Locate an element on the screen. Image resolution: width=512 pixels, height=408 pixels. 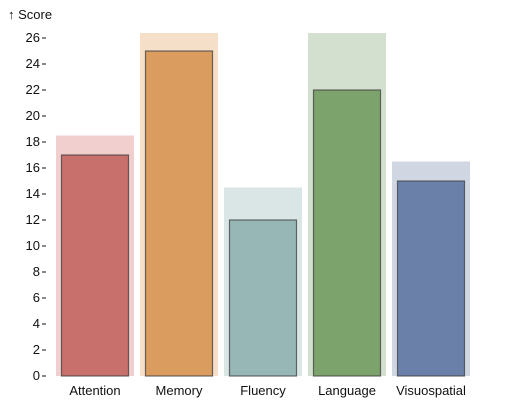
y-tick-label: 6 is located at coordinates (36, 297).